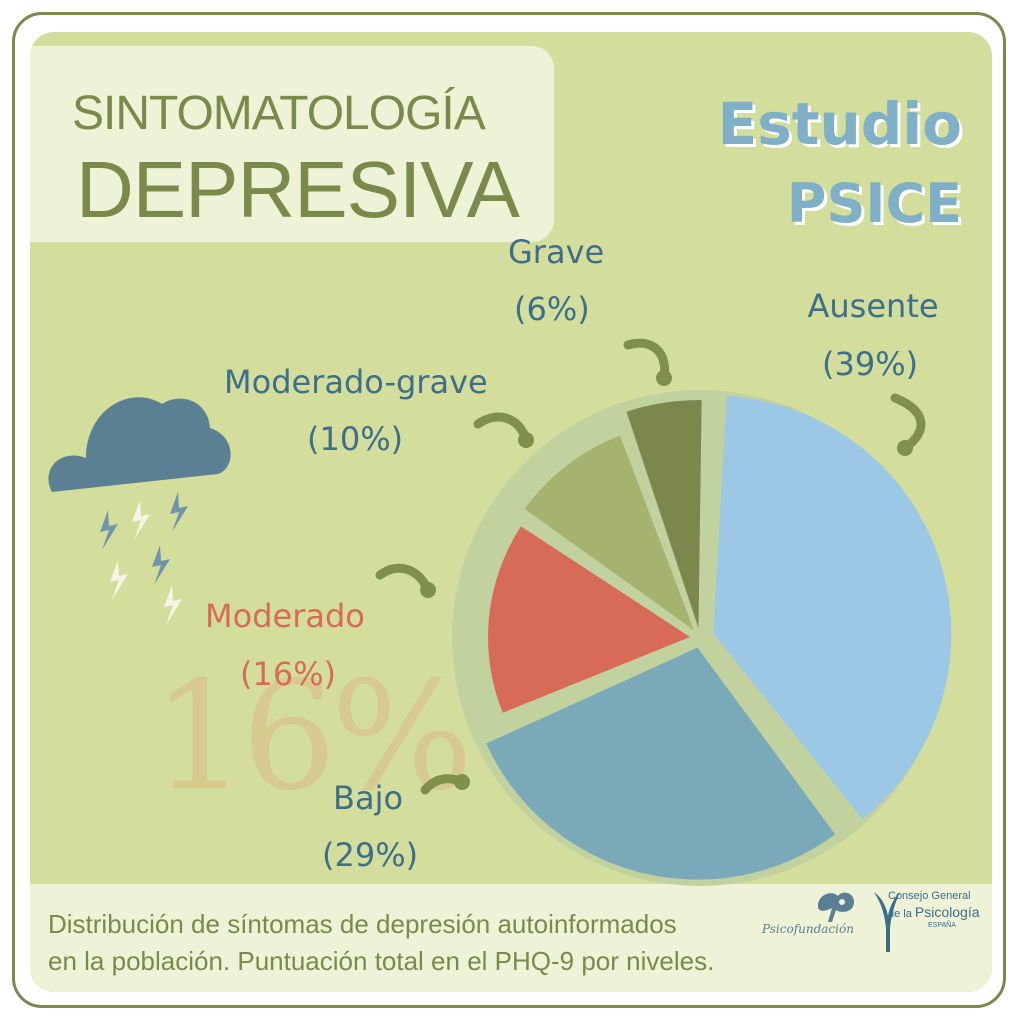  I want to click on value-grave: (6%), so click(552, 309).